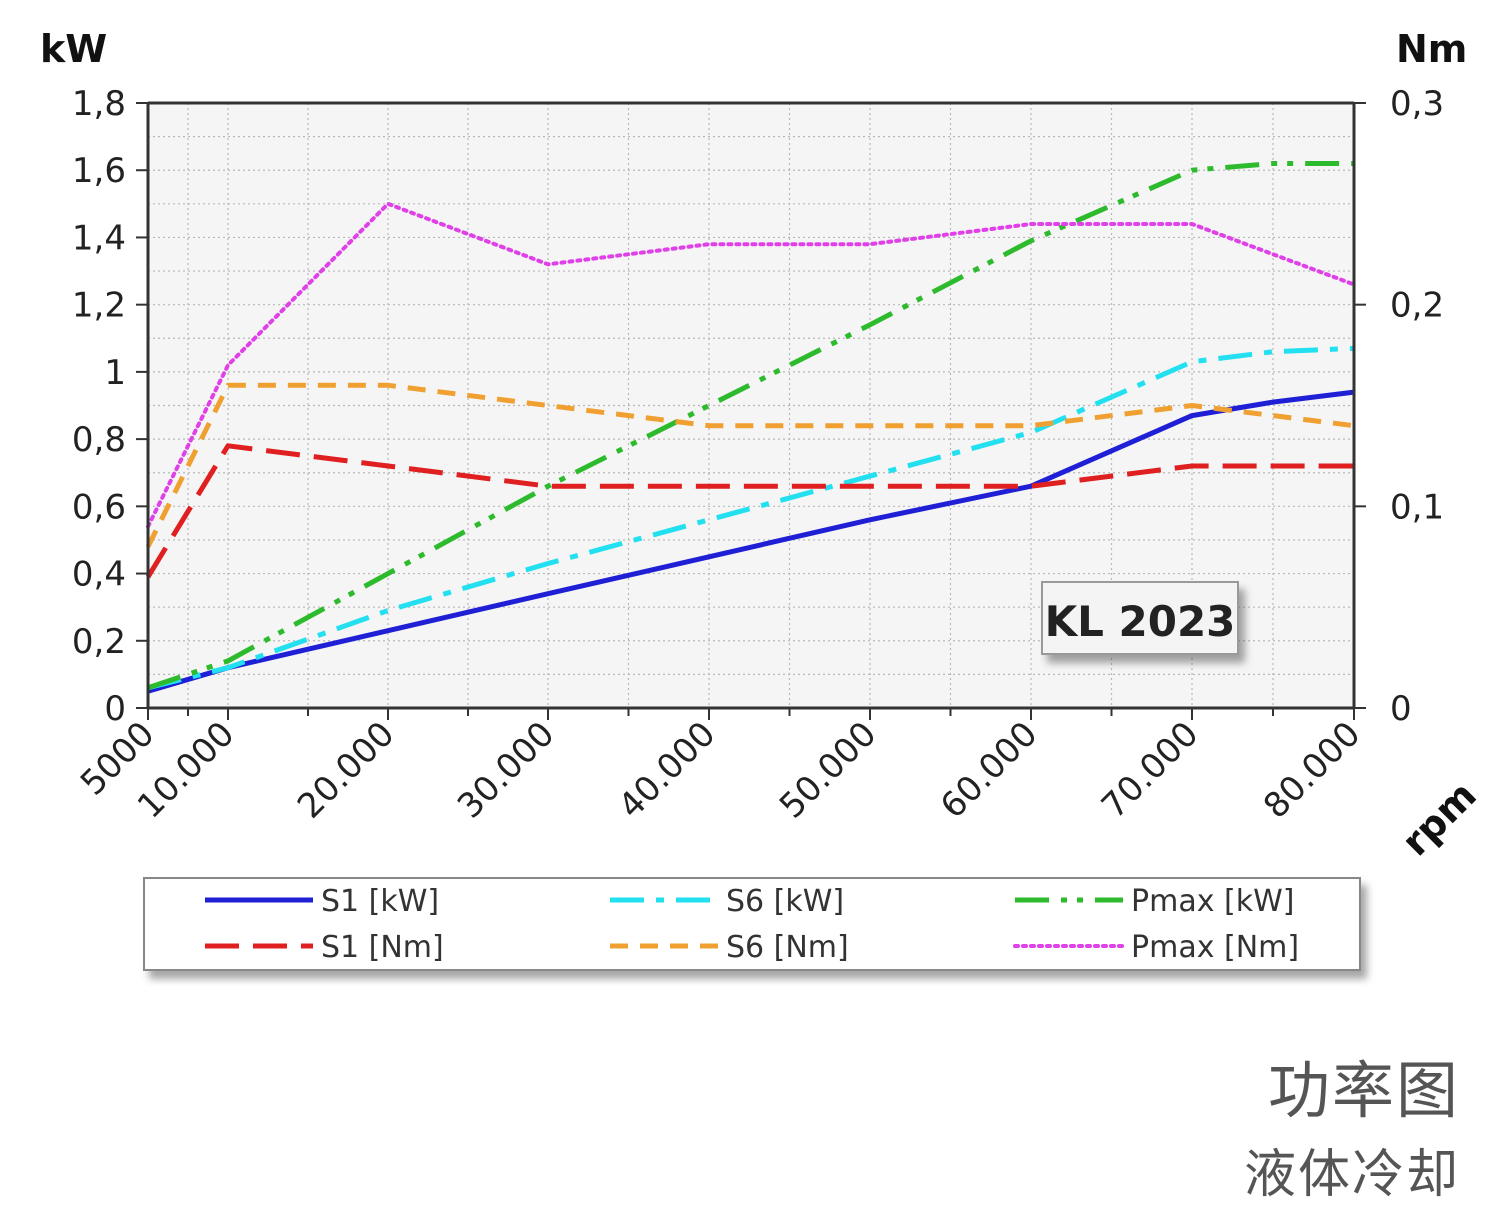  What do you see at coordinates (99, 642) in the screenshot?
I see `y-left-tick-label: 0,2` at bounding box center [99, 642].